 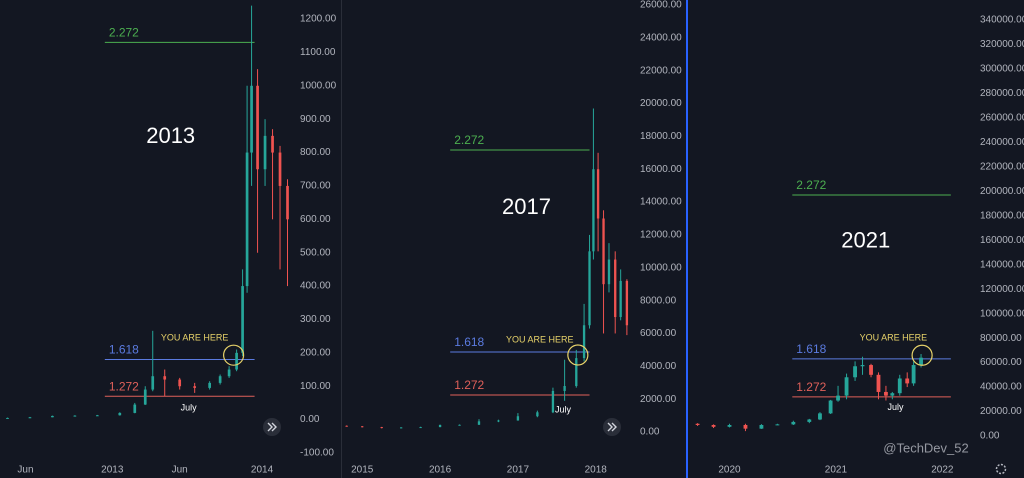 What do you see at coordinates (315, 119) in the screenshot?
I see `y-tick-label: 900.00` at bounding box center [315, 119].